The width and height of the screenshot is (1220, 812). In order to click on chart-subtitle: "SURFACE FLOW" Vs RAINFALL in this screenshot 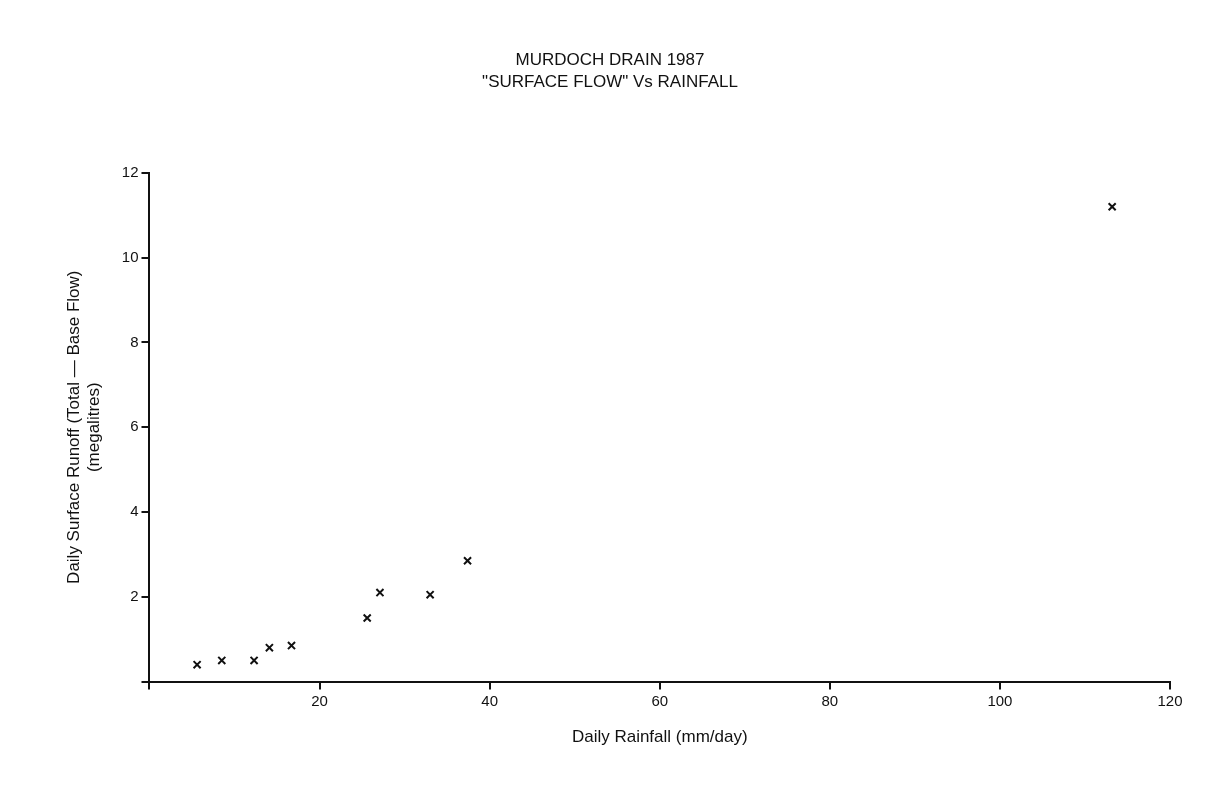, I will do `click(610, 82)`.